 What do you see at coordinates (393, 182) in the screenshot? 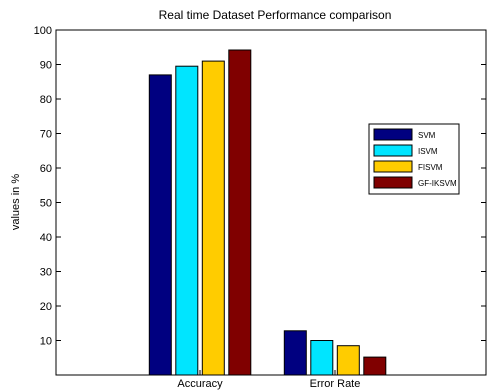
I see `legend-swatch-gf-iksvm` at bounding box center [393, 182].